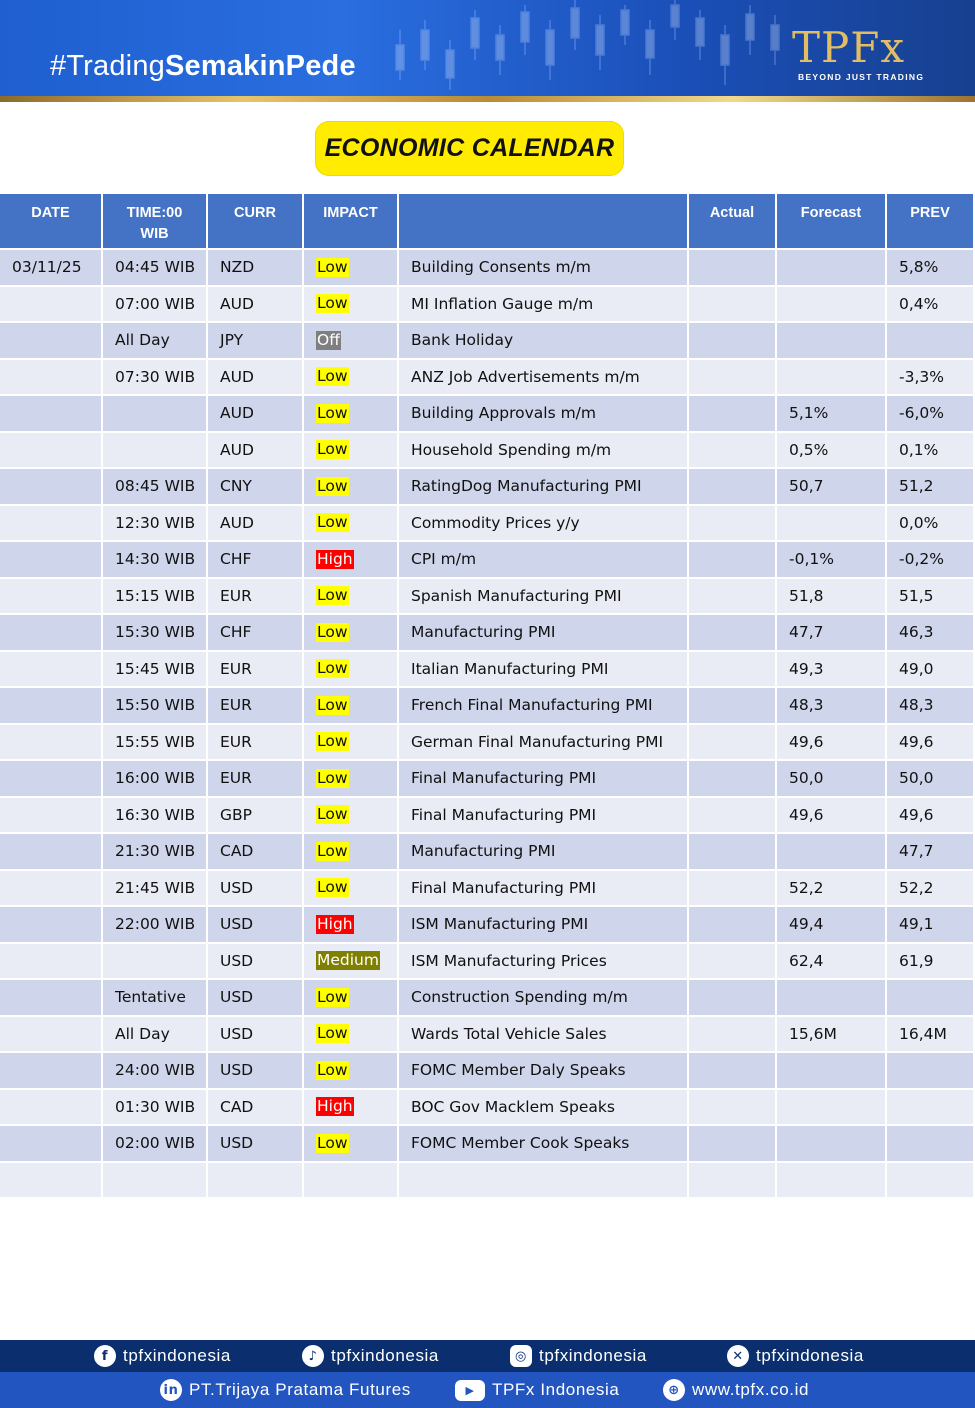 The width and height of the screenshot is (975, 1408). Describe the element at coordinates (832, 961) in the screenshot. I see `forecast-cell: 62,4` at that location.